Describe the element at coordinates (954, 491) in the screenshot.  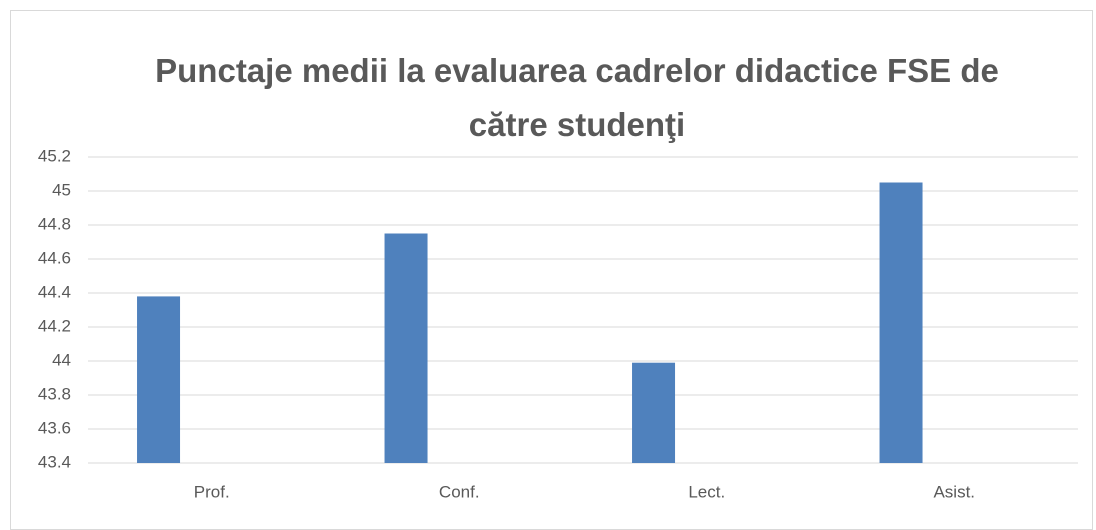
I see `x-tick-label: Asist.` at that location.